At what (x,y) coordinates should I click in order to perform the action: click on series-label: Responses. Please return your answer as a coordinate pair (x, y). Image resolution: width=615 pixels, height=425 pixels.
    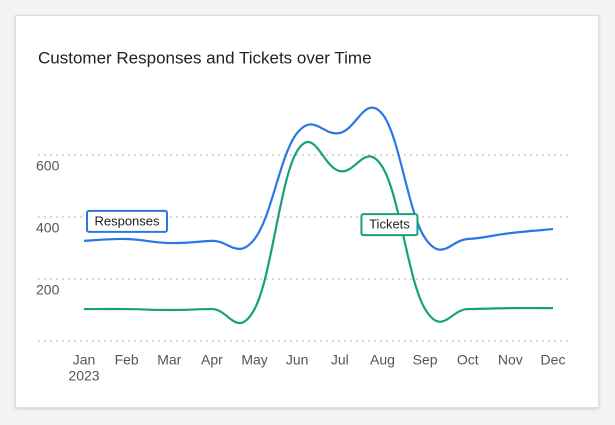
    Looking at the image, I should click on (127, 220).